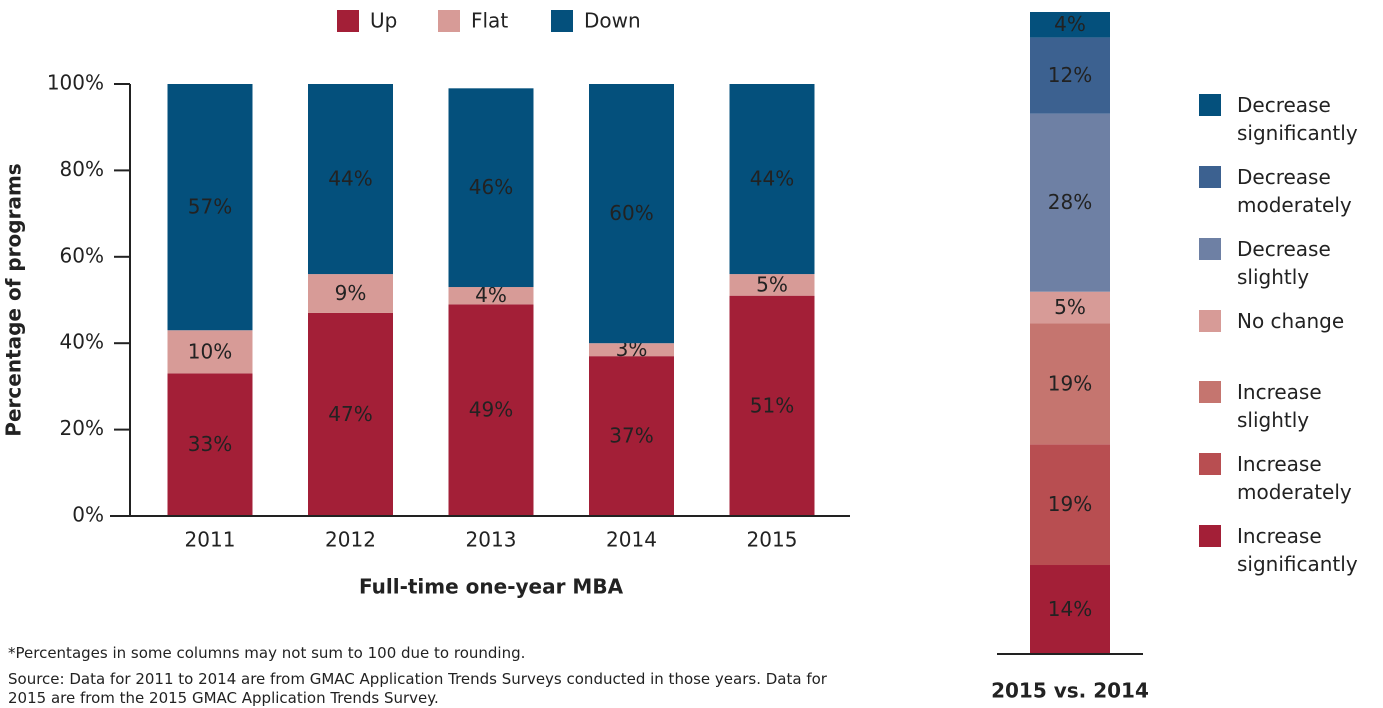 This screenshot has height=708, width=1383. What do you see at coordinates (772, 540) in the screenshot?
I see `x-tick-label: 2015` at bounding box center [772, 540].